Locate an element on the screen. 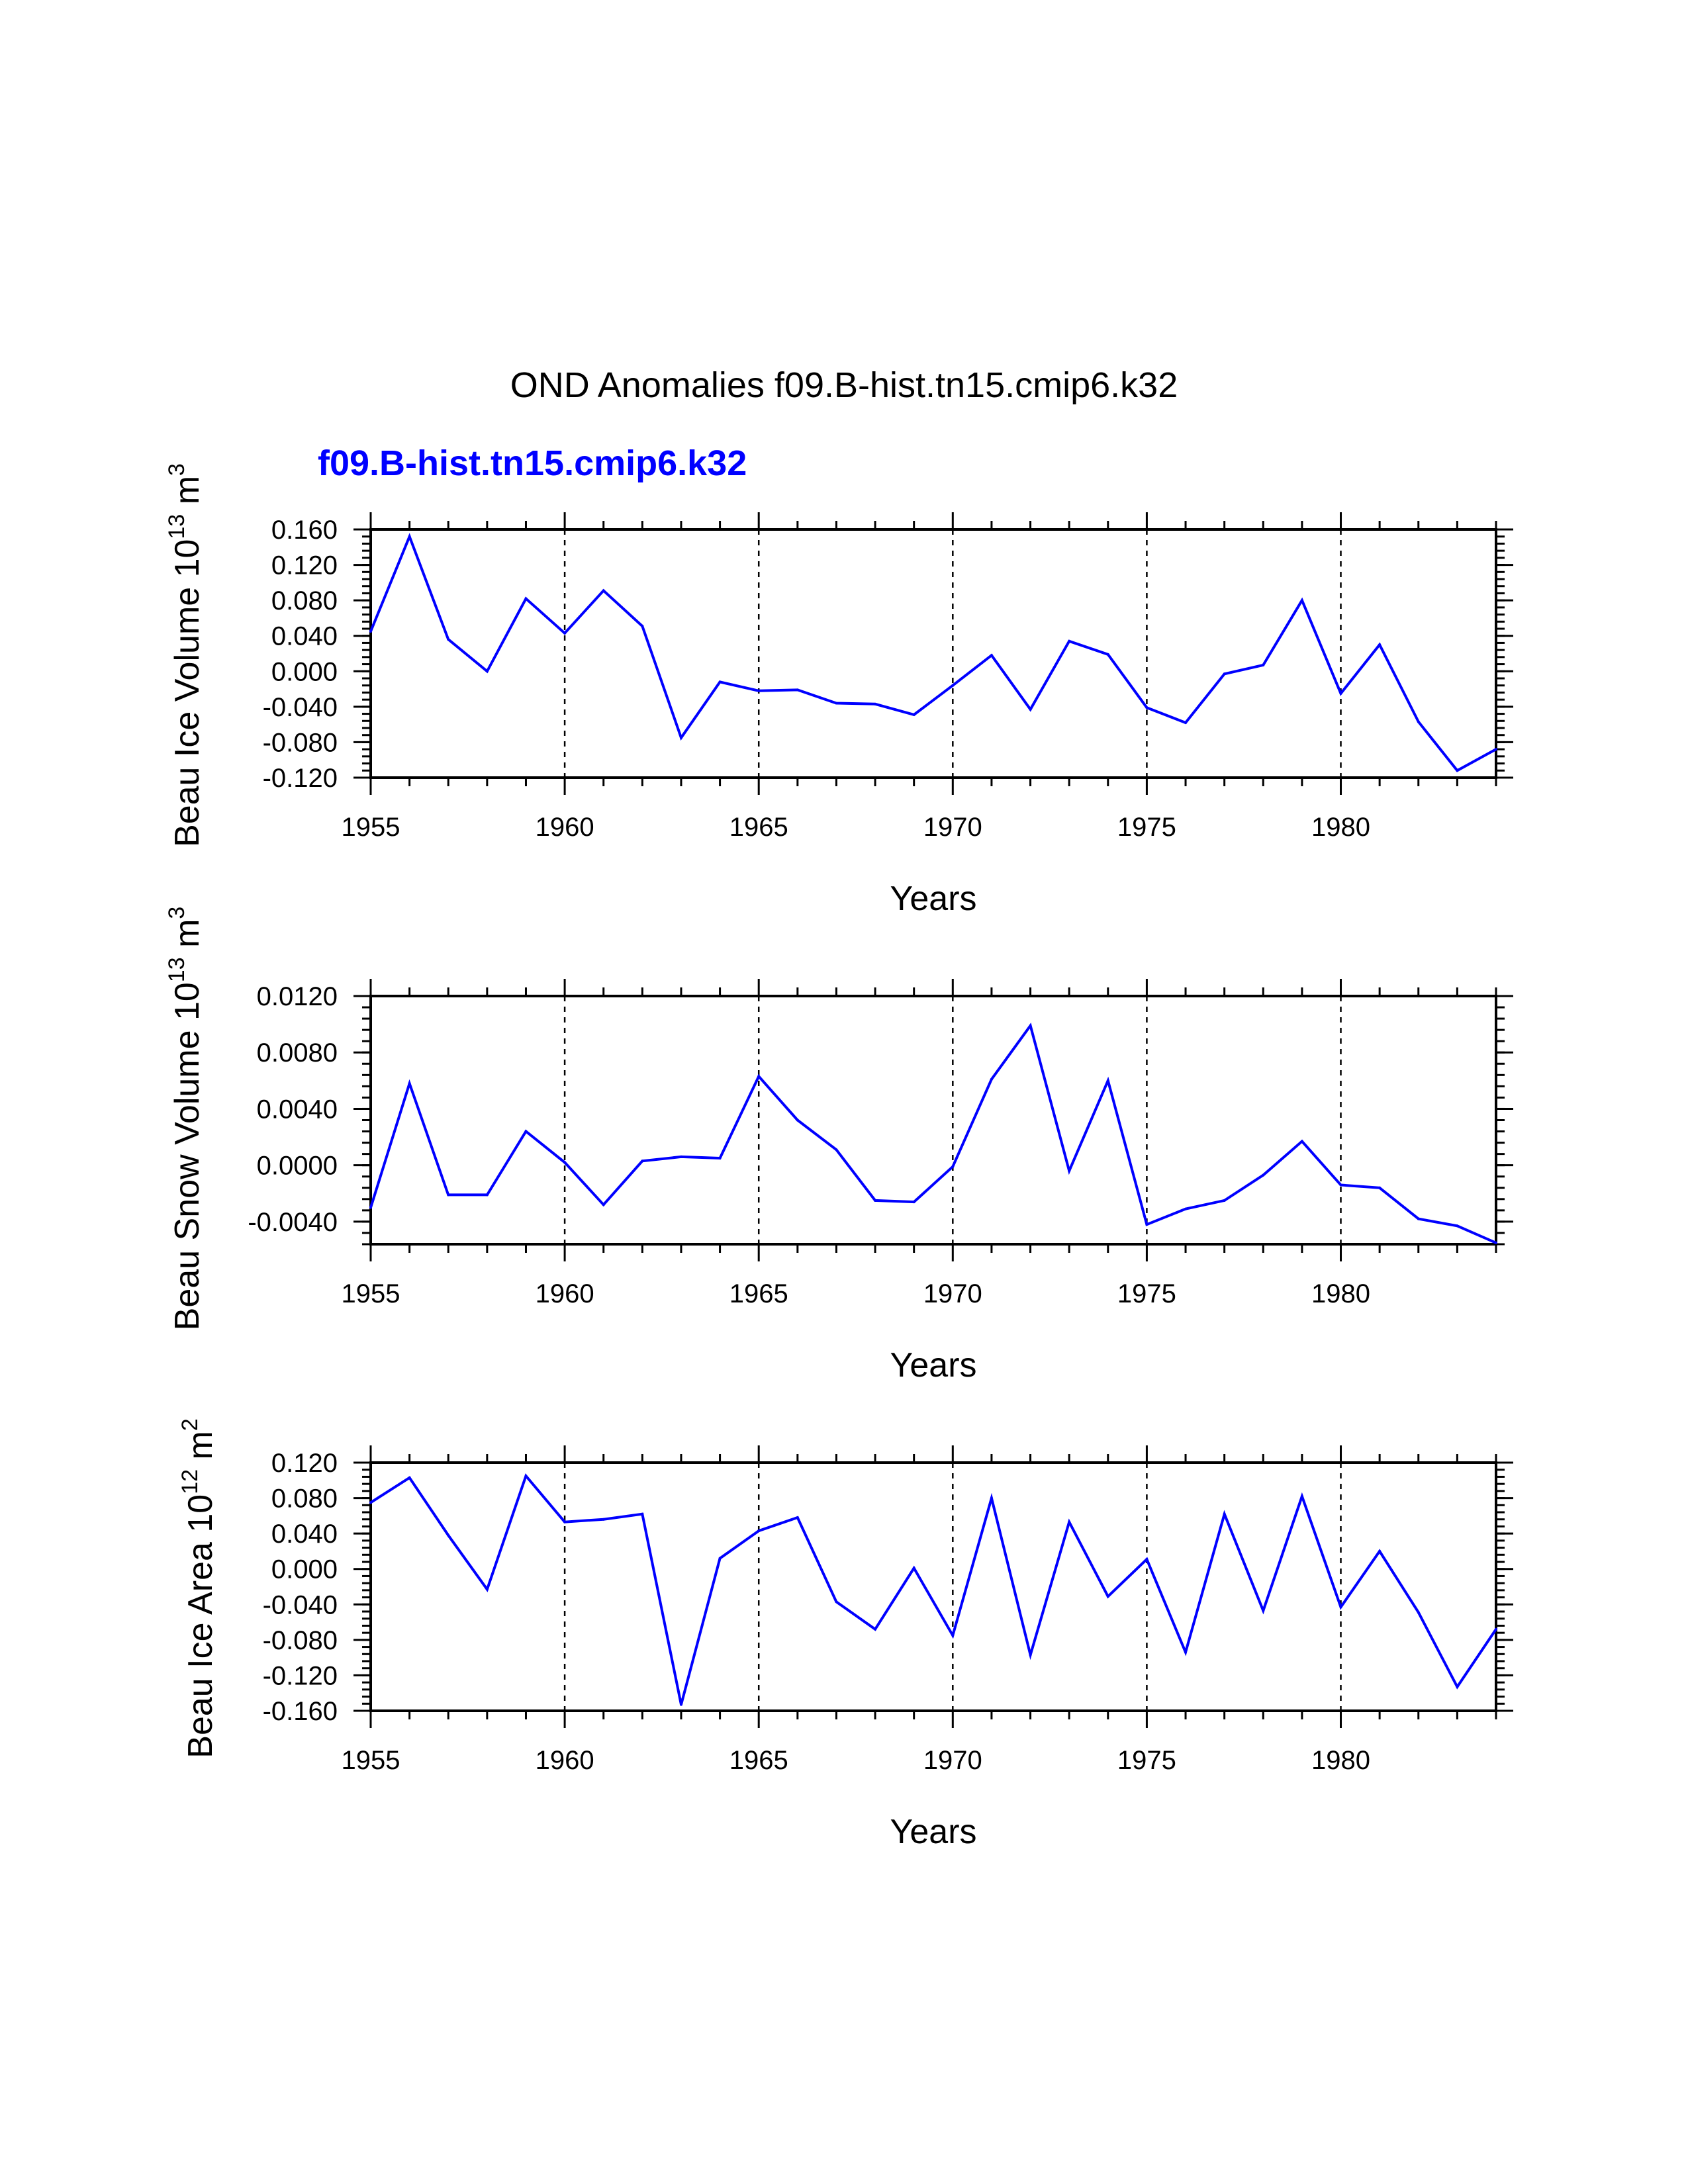 The width and height of the screenshot is (1688, 2184). y-axis-title: Beau Snow Volume 1013 m3 is located at coordinates (185, 1119).